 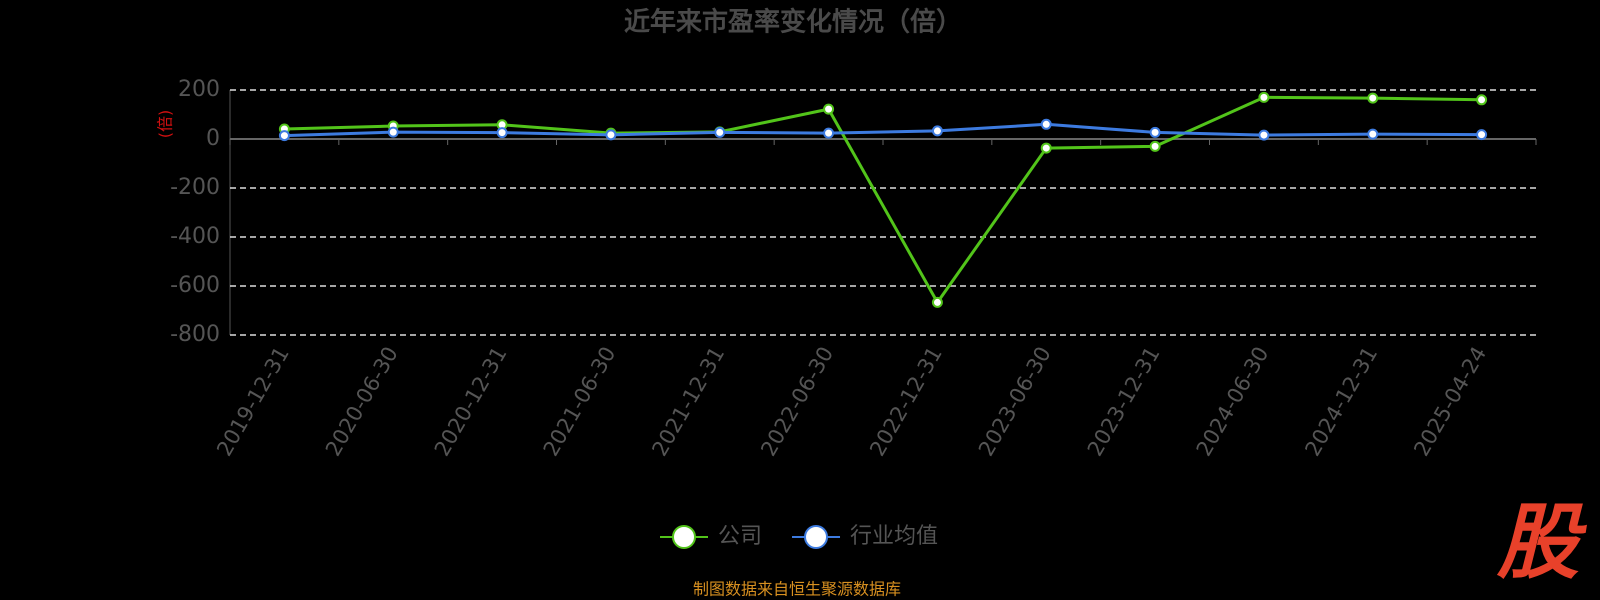 What do you see at coordinates (1124, 402) in the screenshot?
I see `x-tick-label: 2023-12-31` at bounding box center [1124, 402].